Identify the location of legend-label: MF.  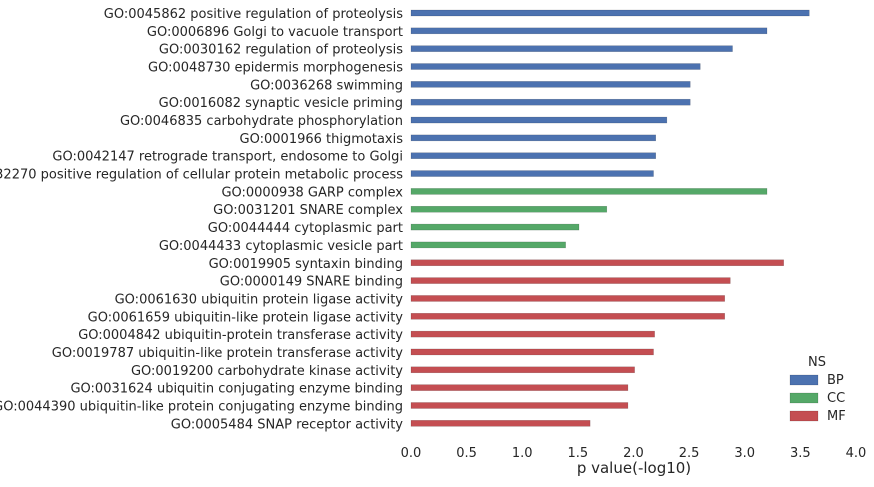
(836, 416).